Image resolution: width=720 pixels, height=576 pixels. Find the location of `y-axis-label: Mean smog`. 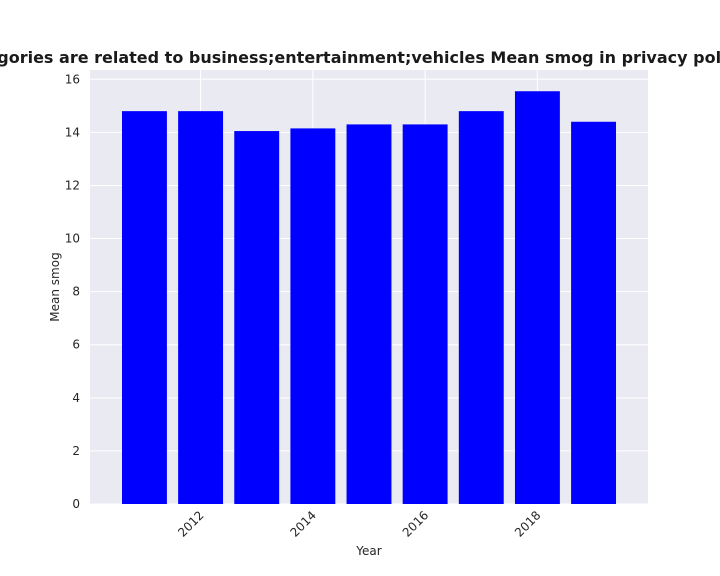

y-axis-label: Mean smog is located at coordinates (55, 286).